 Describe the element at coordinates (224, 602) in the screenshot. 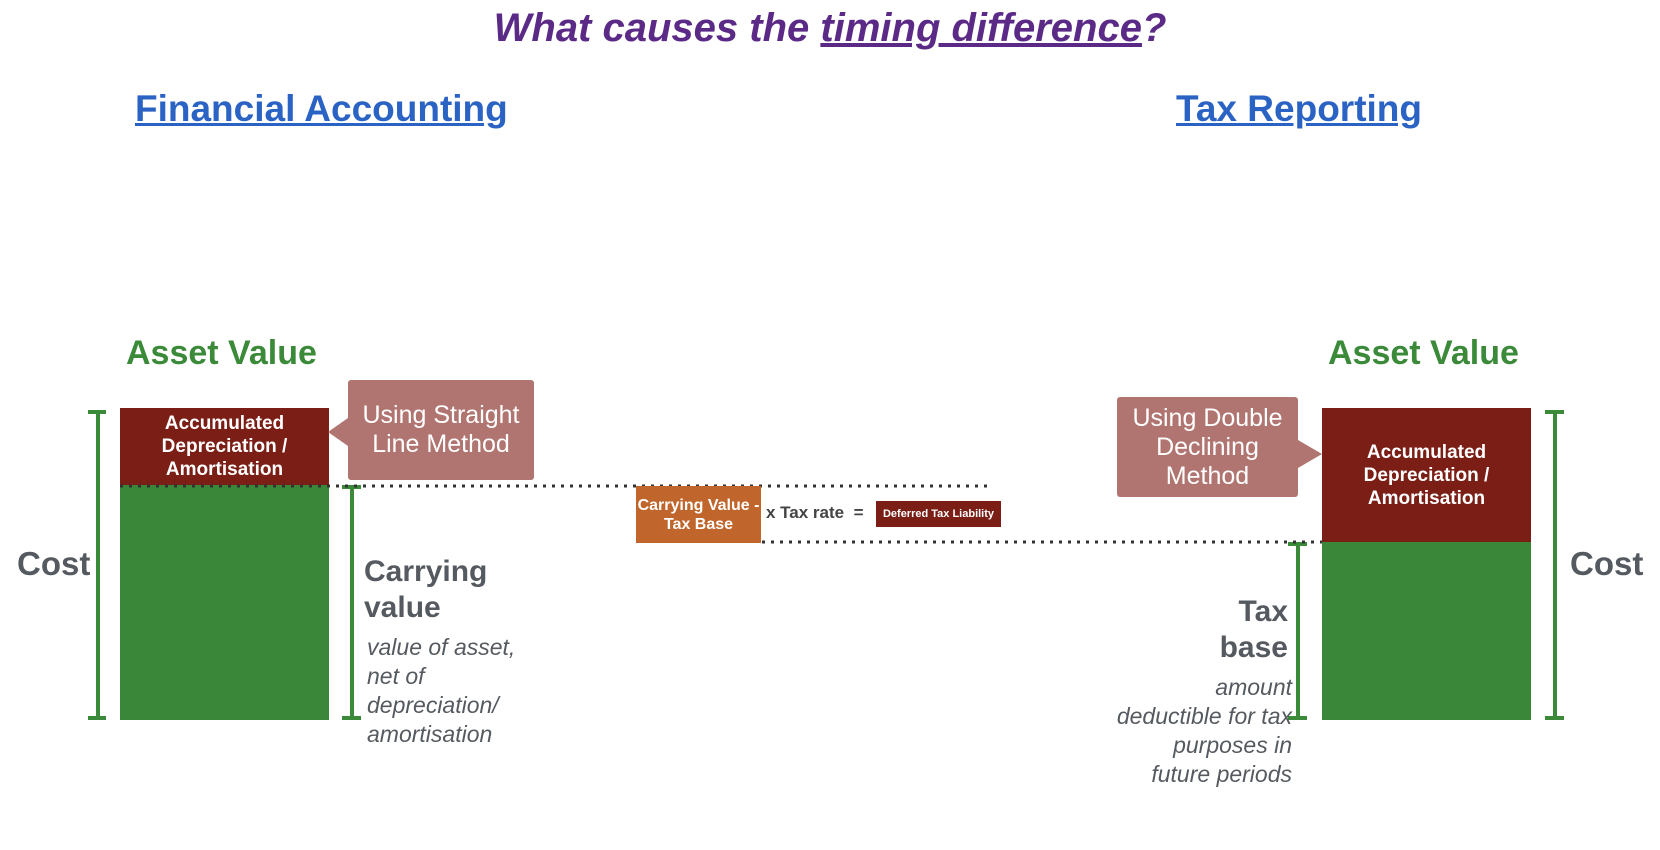

I see `left-carrying-value-bar` at that location.